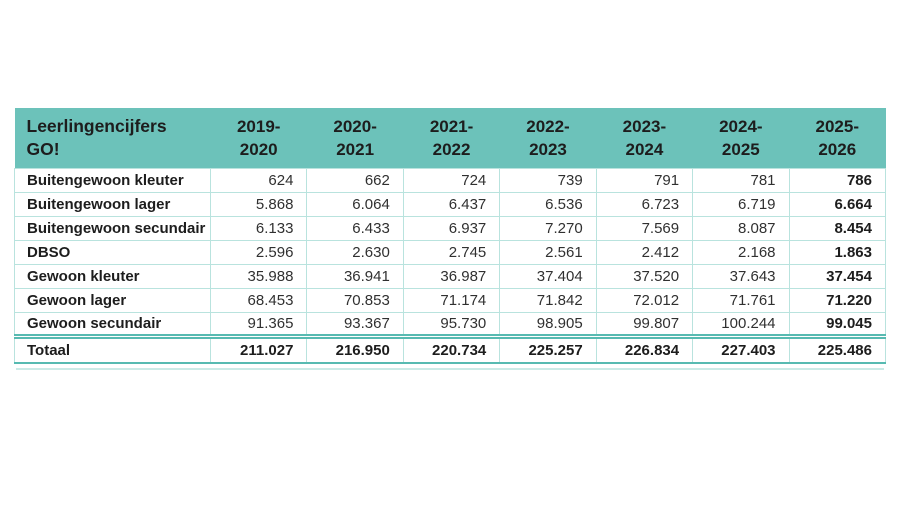 This screenshot has width=899, height=505. What do you see at coordinates (112, 252) in the screenshot?
I see `row-label-cell: DBSO` at bounding box center [112, 252].